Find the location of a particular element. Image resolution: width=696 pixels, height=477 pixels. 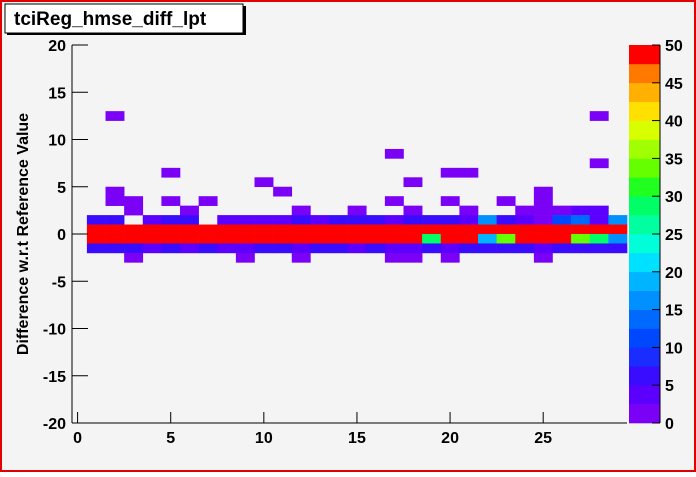

y-tick-label: -20 is located at coordinates (54, 424).